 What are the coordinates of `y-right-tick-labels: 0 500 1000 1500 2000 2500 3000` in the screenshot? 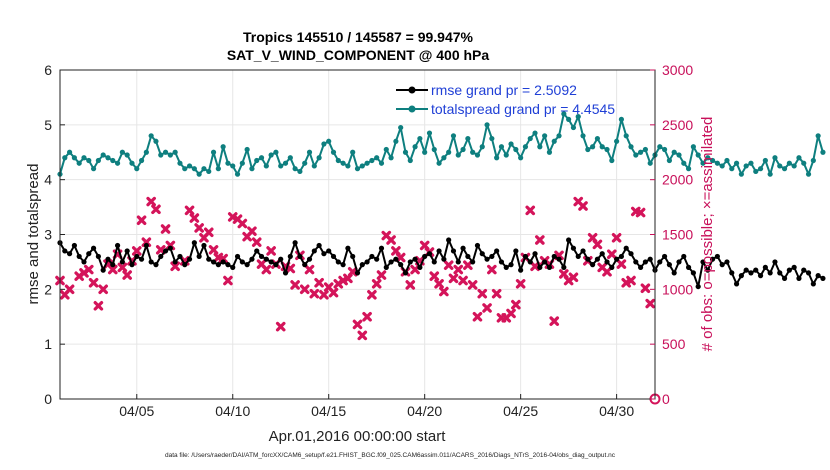 It's located at (677, 234).